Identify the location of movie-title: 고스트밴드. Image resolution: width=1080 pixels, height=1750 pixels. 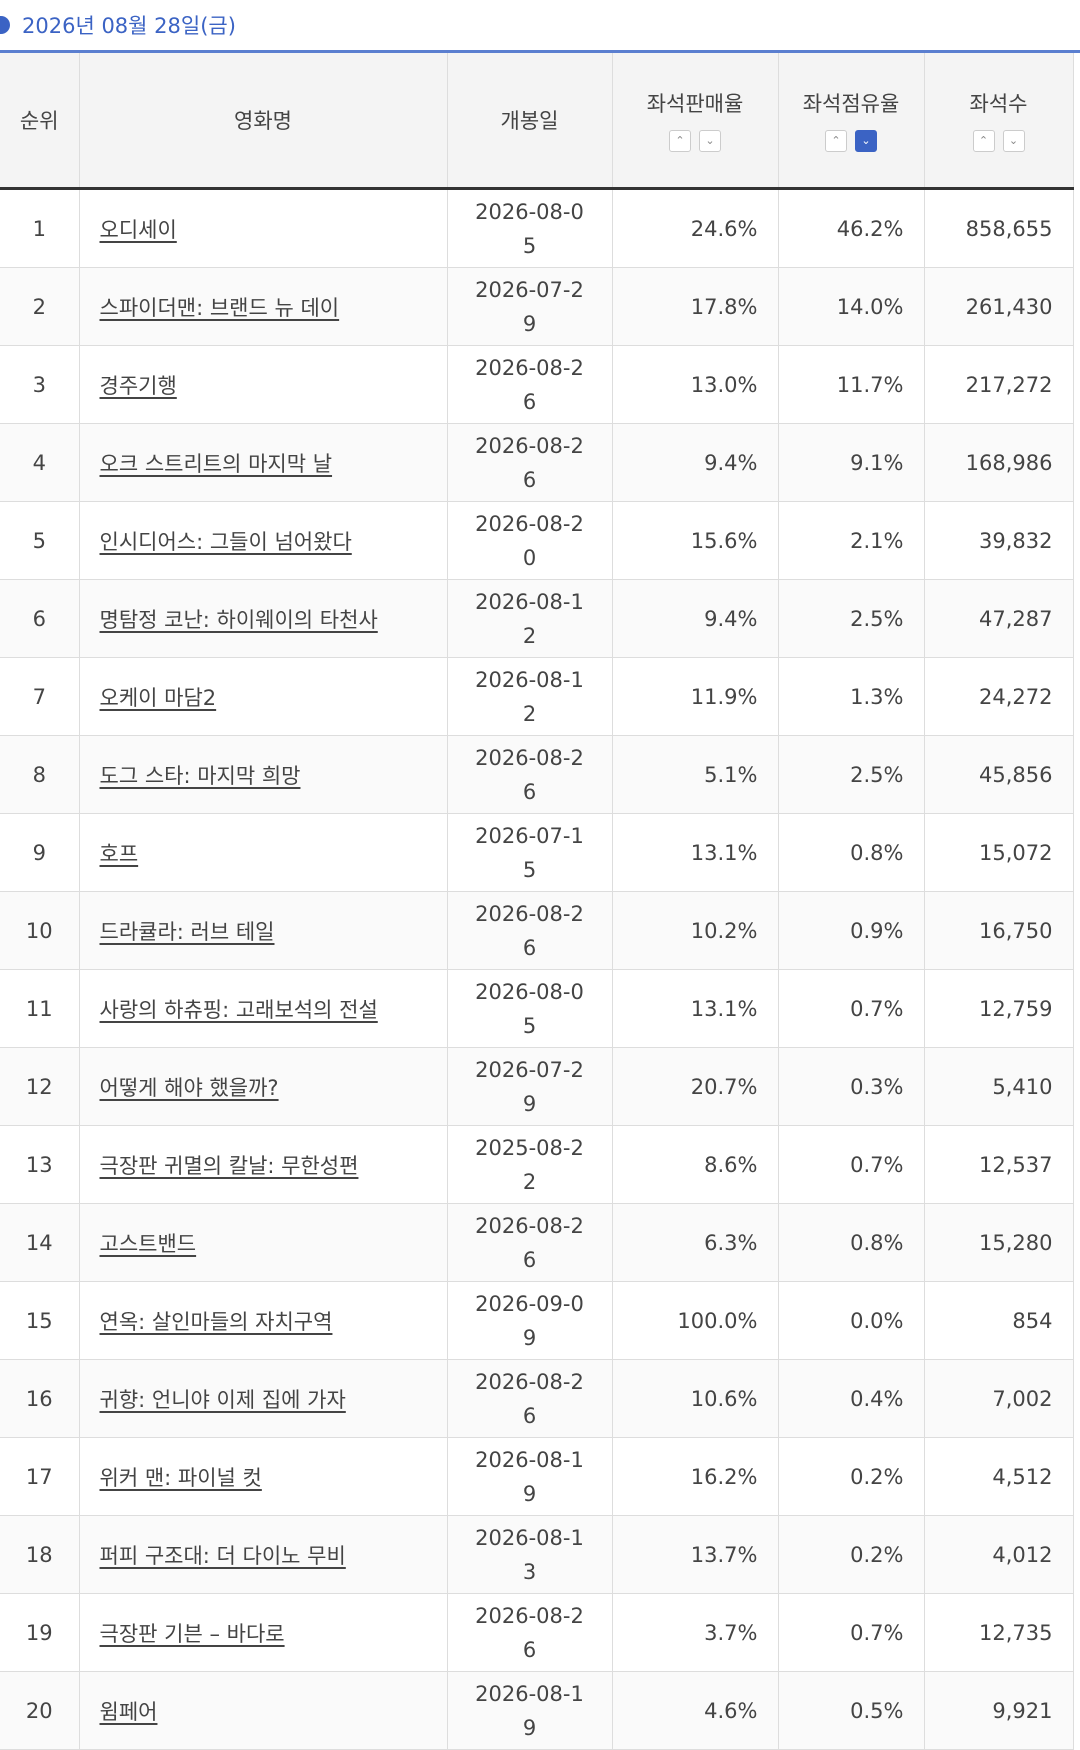
(263, 1242).